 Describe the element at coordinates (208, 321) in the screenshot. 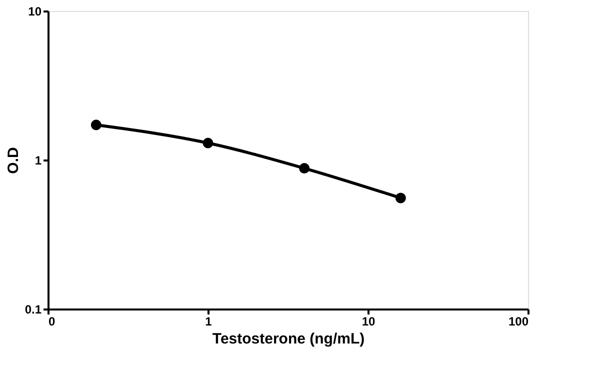

I see `x-tick-label: 1` at that location.